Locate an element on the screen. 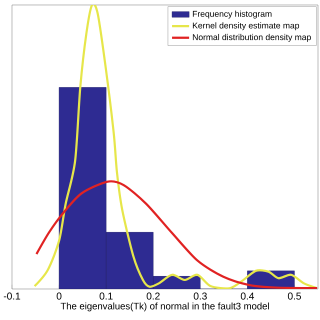  legend-label: Frequency histogram is located at coordinates (232, 14).